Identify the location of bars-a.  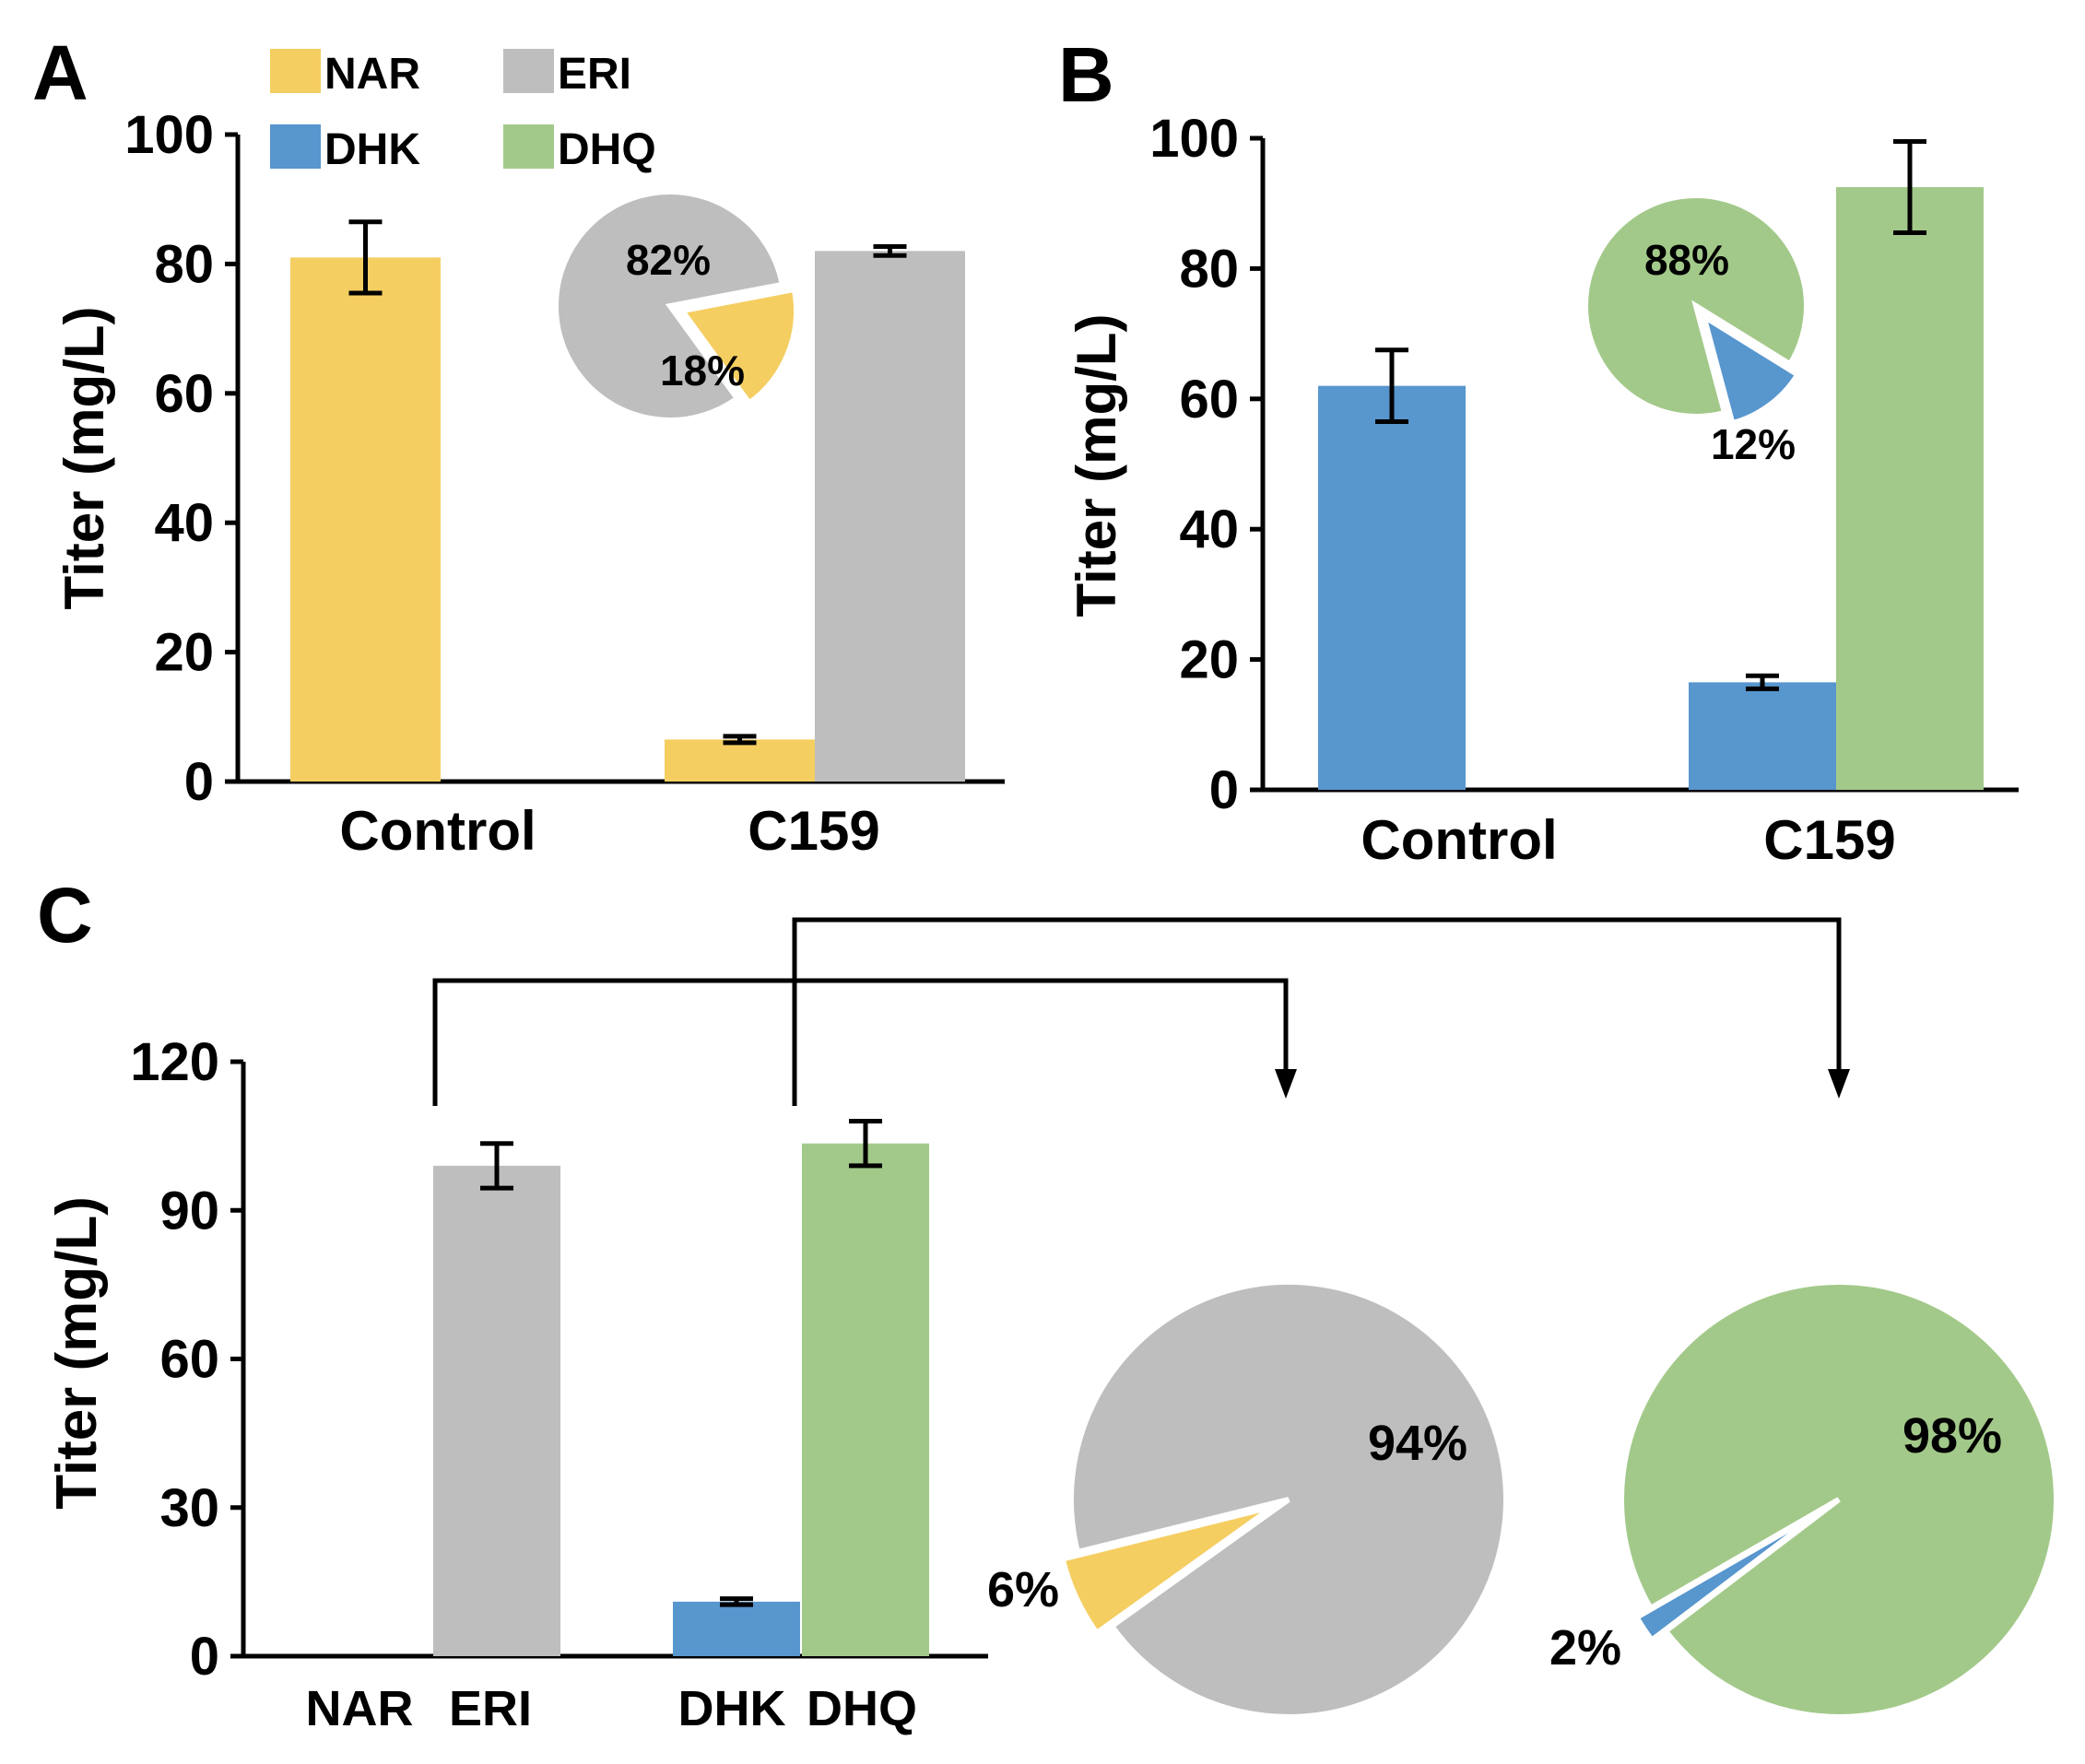
(627, 516).